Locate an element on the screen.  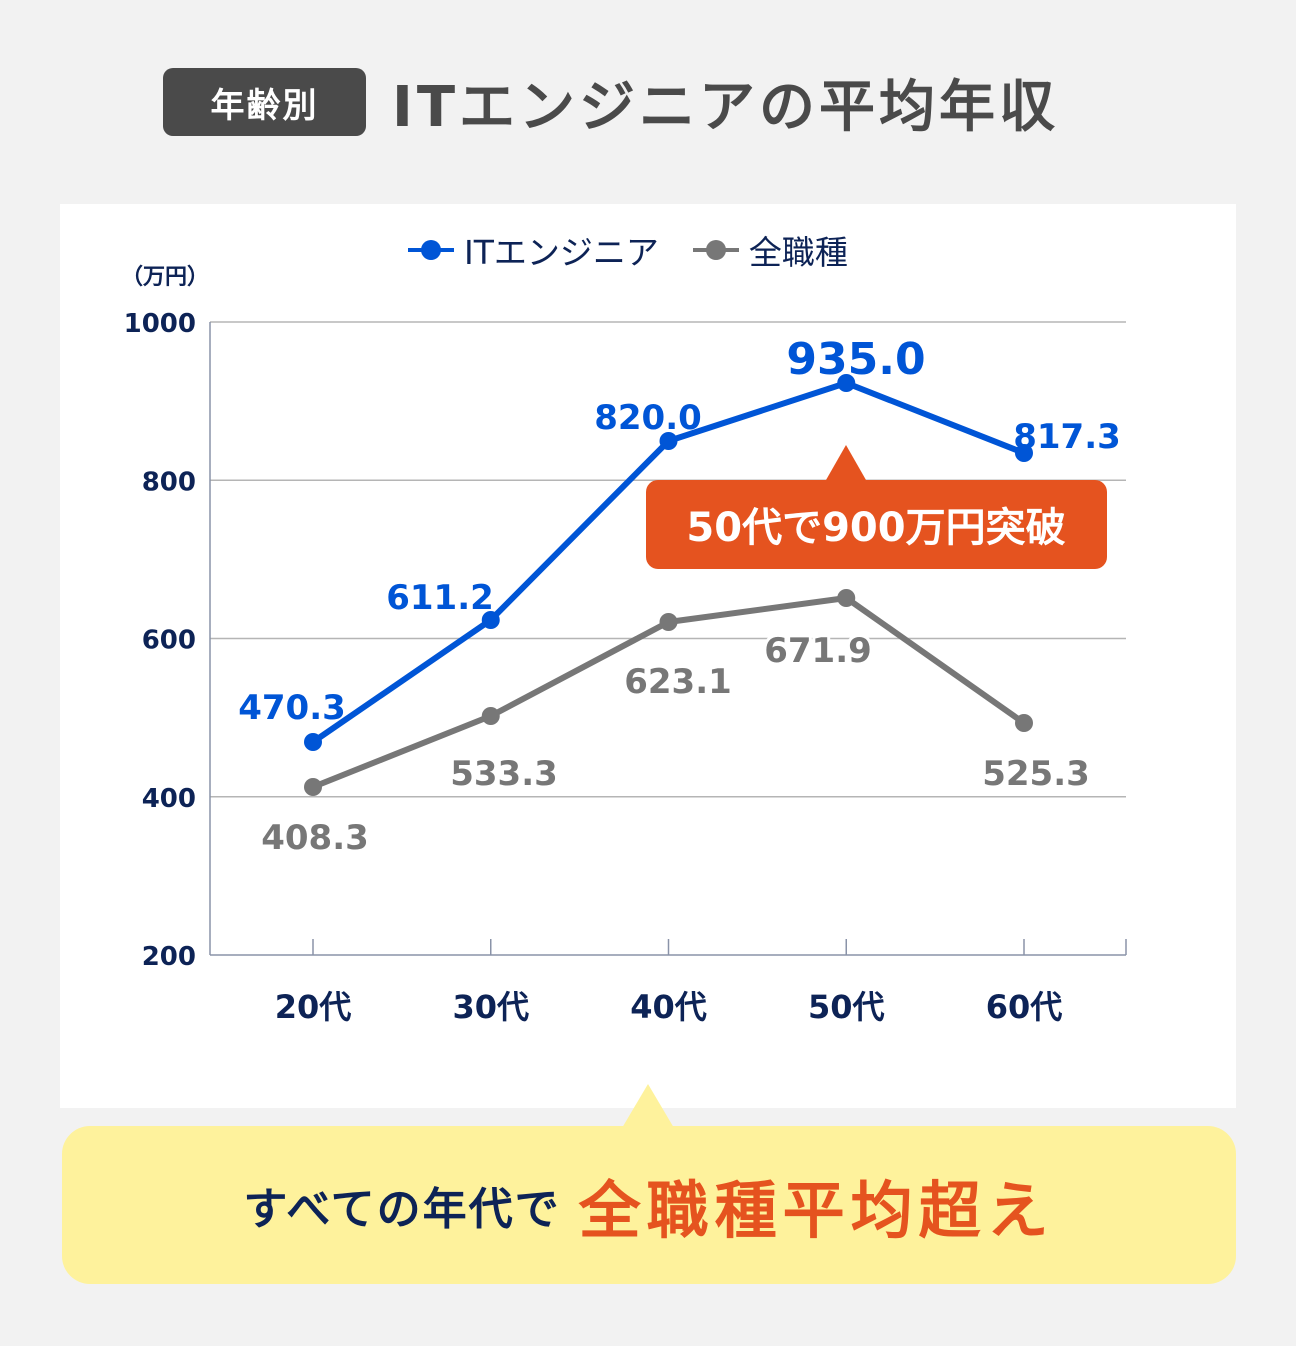
data-label: 820.0 is located at coordinates (648, 418).